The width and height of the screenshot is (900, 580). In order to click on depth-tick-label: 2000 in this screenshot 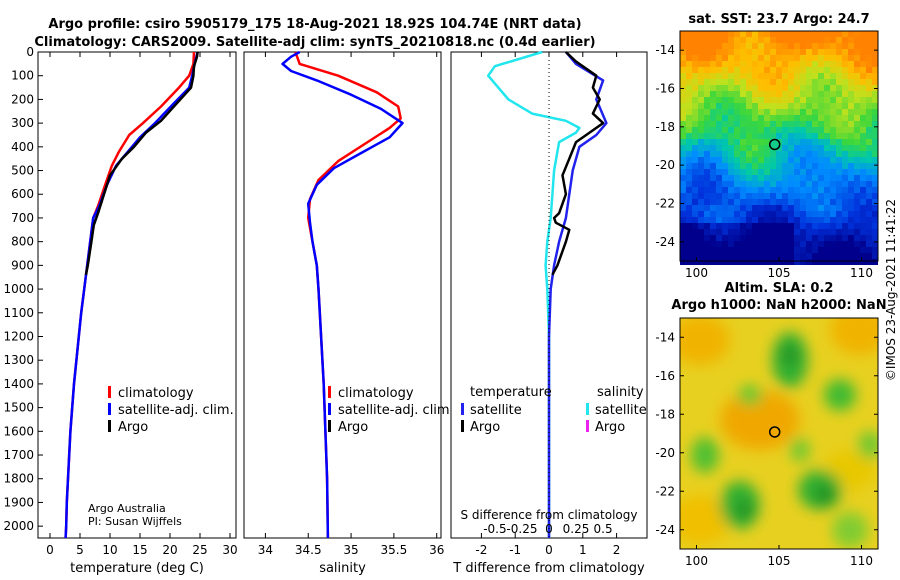, I will do `click(18, 526)`.